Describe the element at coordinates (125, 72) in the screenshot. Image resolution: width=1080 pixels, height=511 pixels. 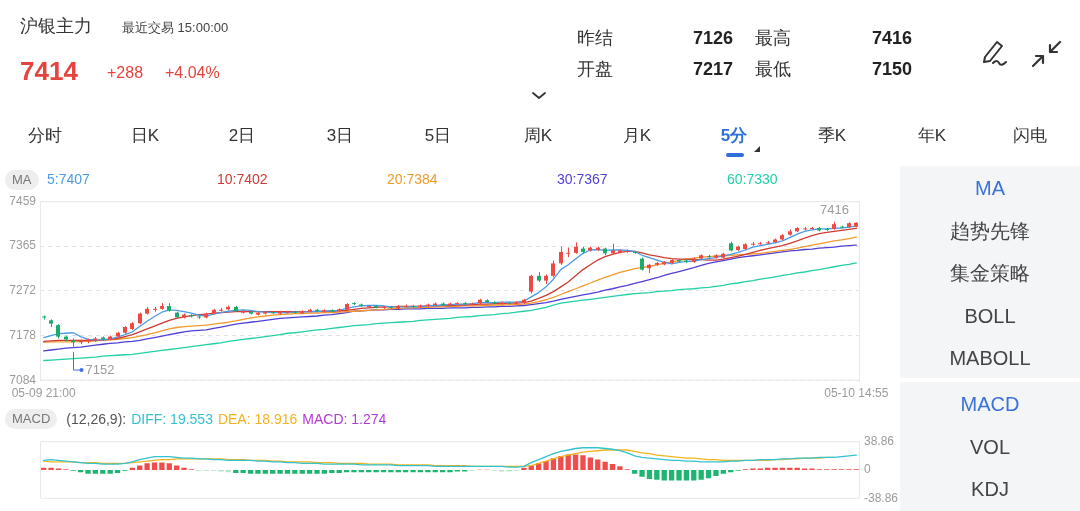
I see `text: +288` at that location.